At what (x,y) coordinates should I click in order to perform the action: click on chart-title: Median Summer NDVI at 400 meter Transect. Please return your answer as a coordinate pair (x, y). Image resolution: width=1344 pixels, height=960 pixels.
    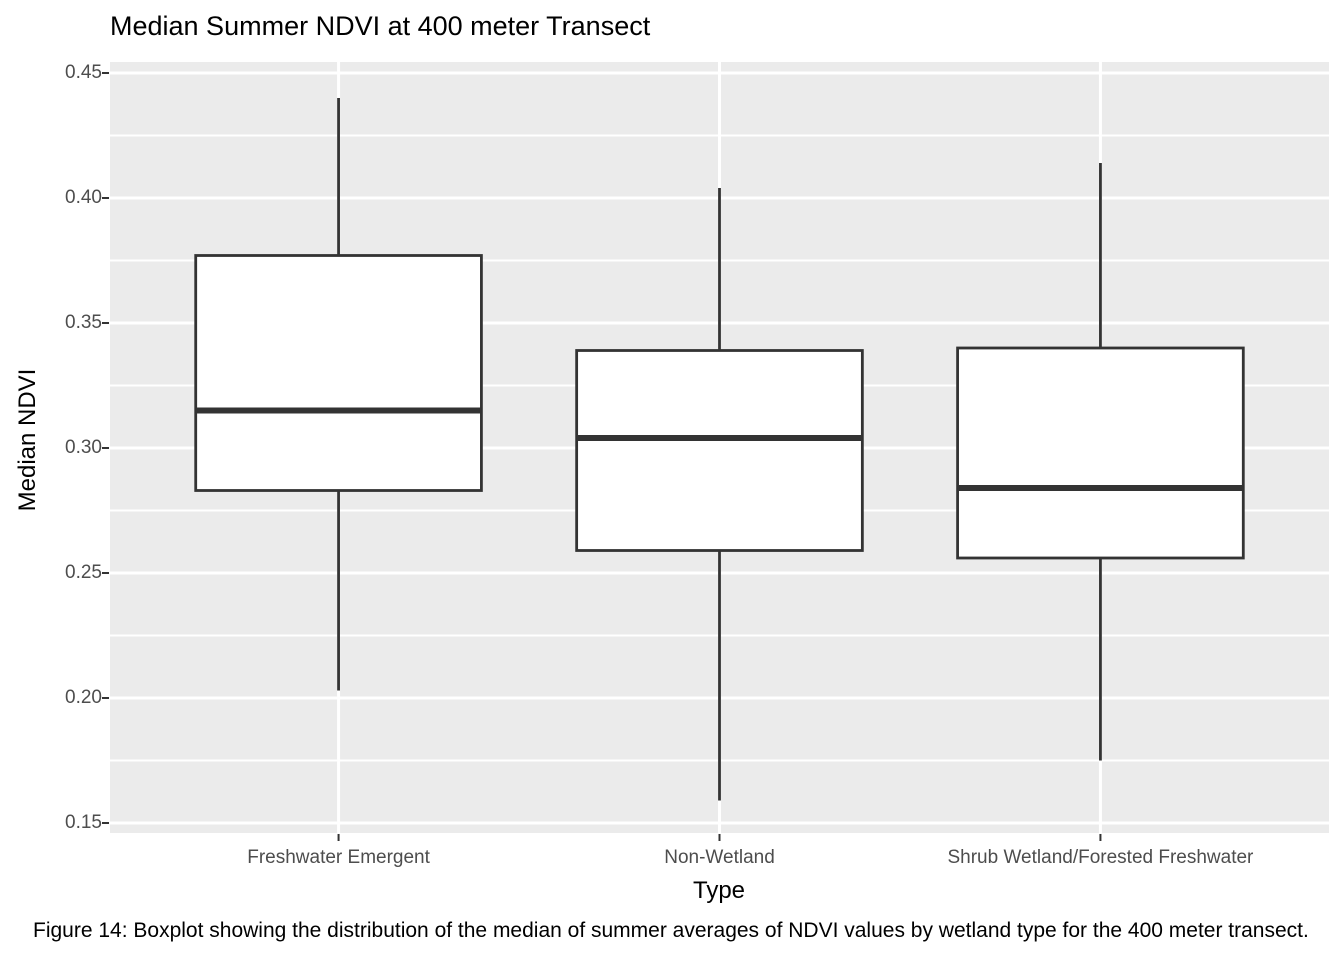
    Looking at the image, I should click on (380, 26).